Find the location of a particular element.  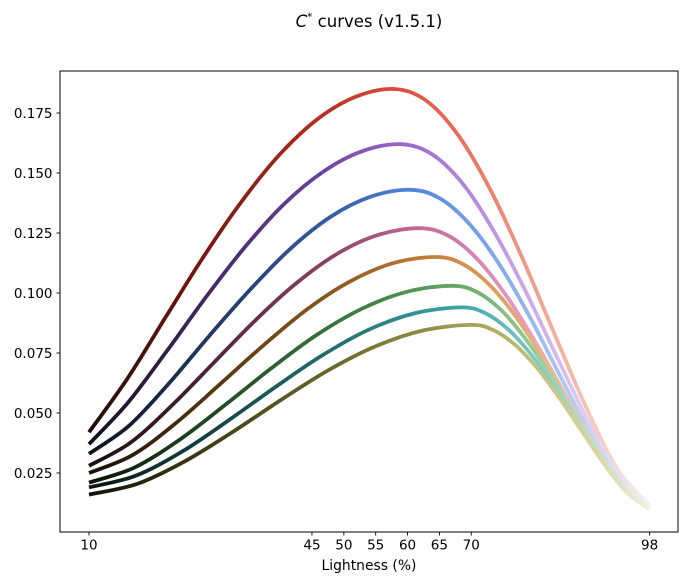

y-tick-label: 0.100 is located at coordinates (33, 294).